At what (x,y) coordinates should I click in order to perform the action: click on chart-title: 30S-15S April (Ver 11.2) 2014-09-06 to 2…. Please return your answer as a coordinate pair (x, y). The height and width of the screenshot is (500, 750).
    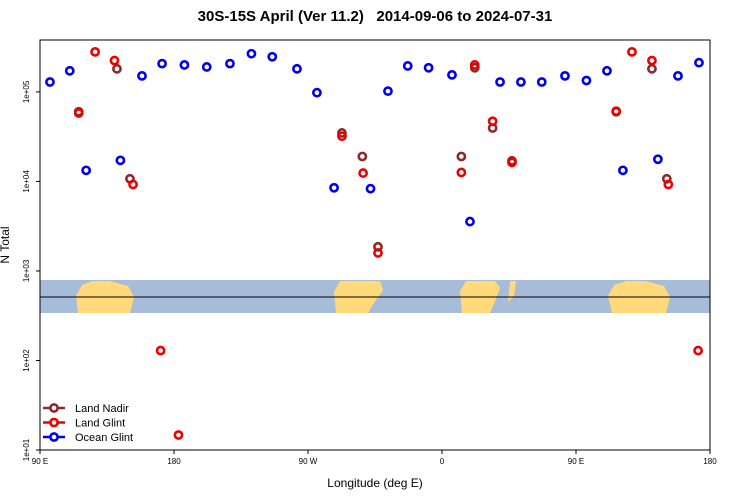
    Looking at the image, I should click on (375, 16).